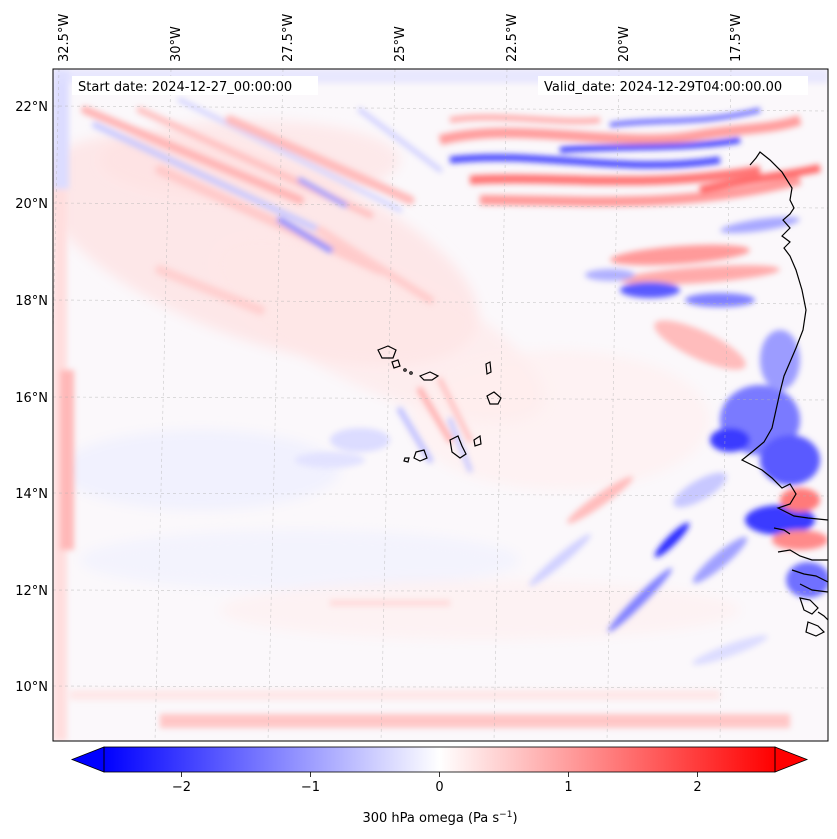 The height and width of the screenshot is (839, 837). Describe the element at coordinates (387, 352) in the screenshot. I see `island-santo-antao` at that location.